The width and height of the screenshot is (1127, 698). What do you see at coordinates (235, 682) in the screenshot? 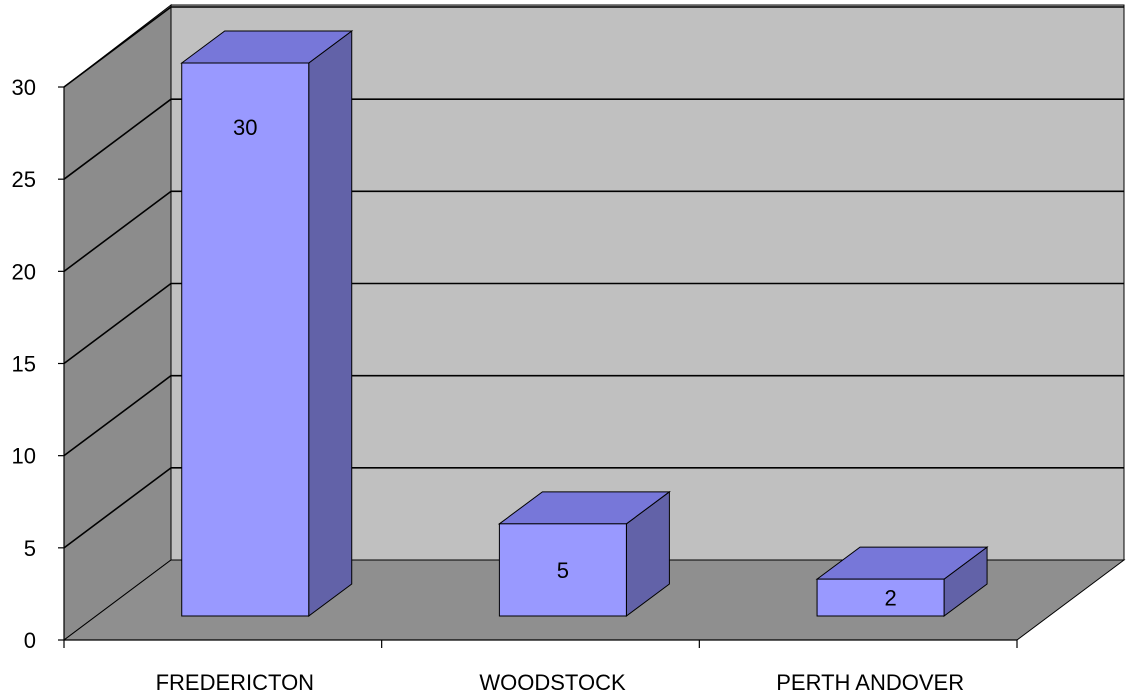
I see `x-category-label: FREDERICTON` at bounding box center [235, 682].